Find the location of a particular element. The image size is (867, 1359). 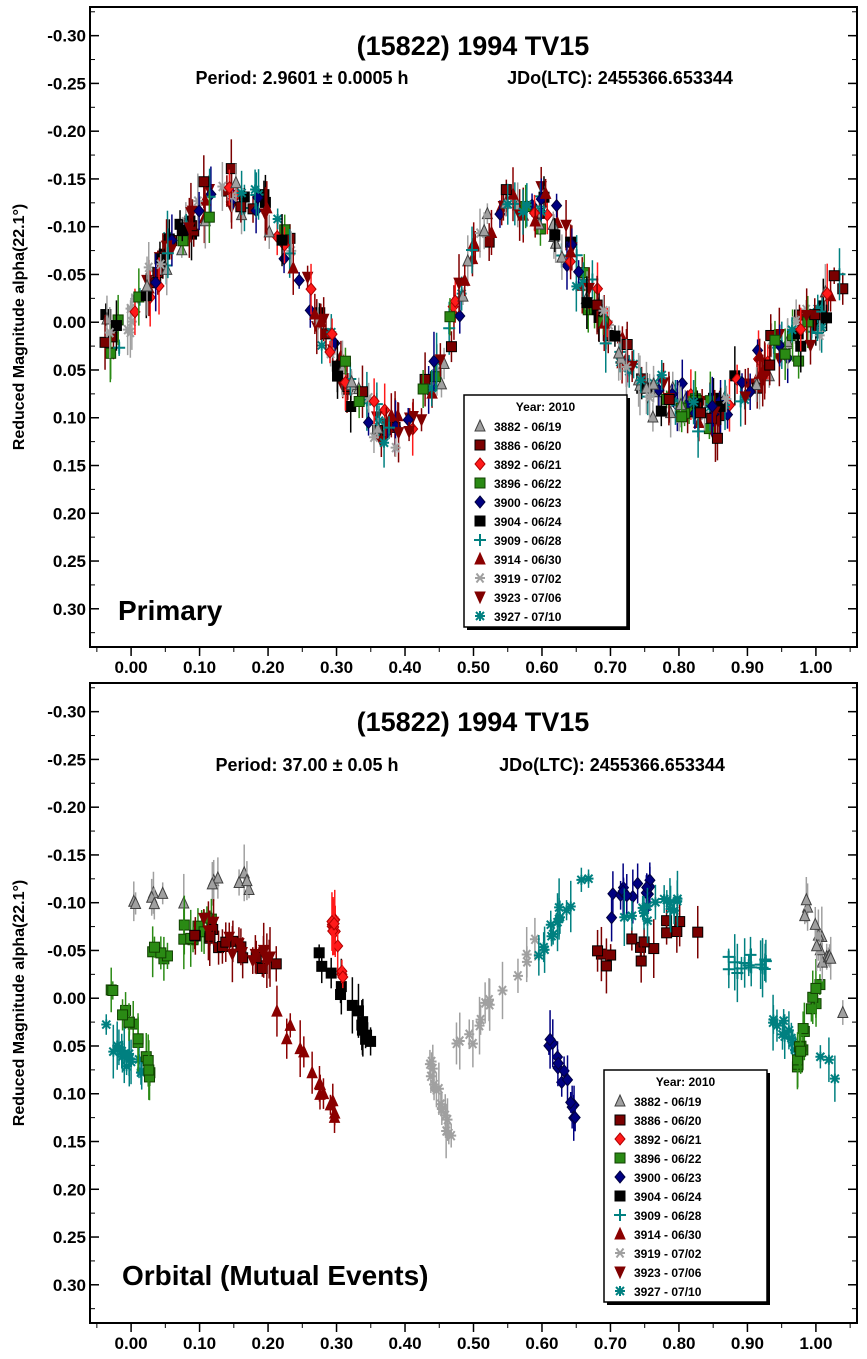

epoch-label: JDo(LTC): 2455366.653344 is located at coordinates (612, 765).